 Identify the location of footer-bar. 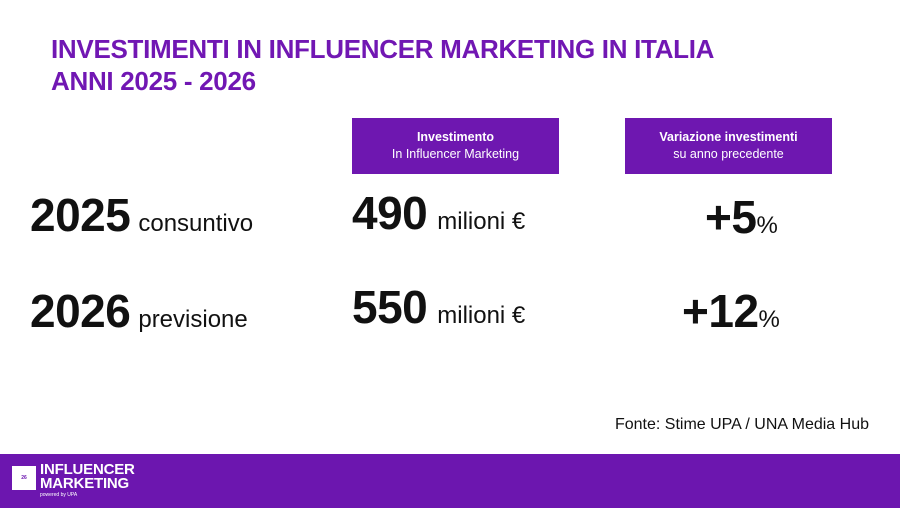
(450, 481).